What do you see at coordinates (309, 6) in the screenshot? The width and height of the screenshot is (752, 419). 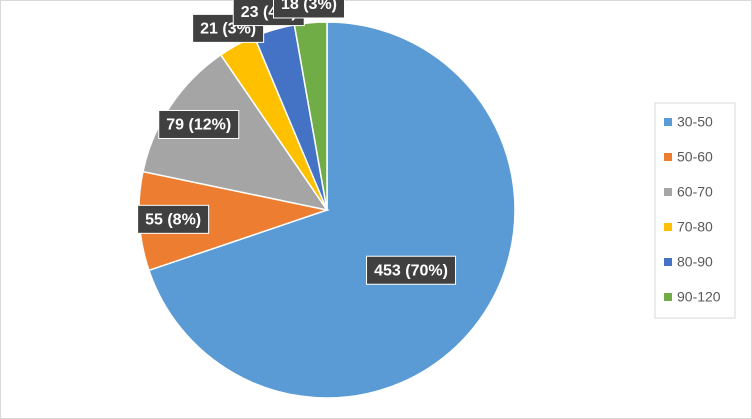 I see `data-label: 18 (3%)` at bounding box center [309, 6].